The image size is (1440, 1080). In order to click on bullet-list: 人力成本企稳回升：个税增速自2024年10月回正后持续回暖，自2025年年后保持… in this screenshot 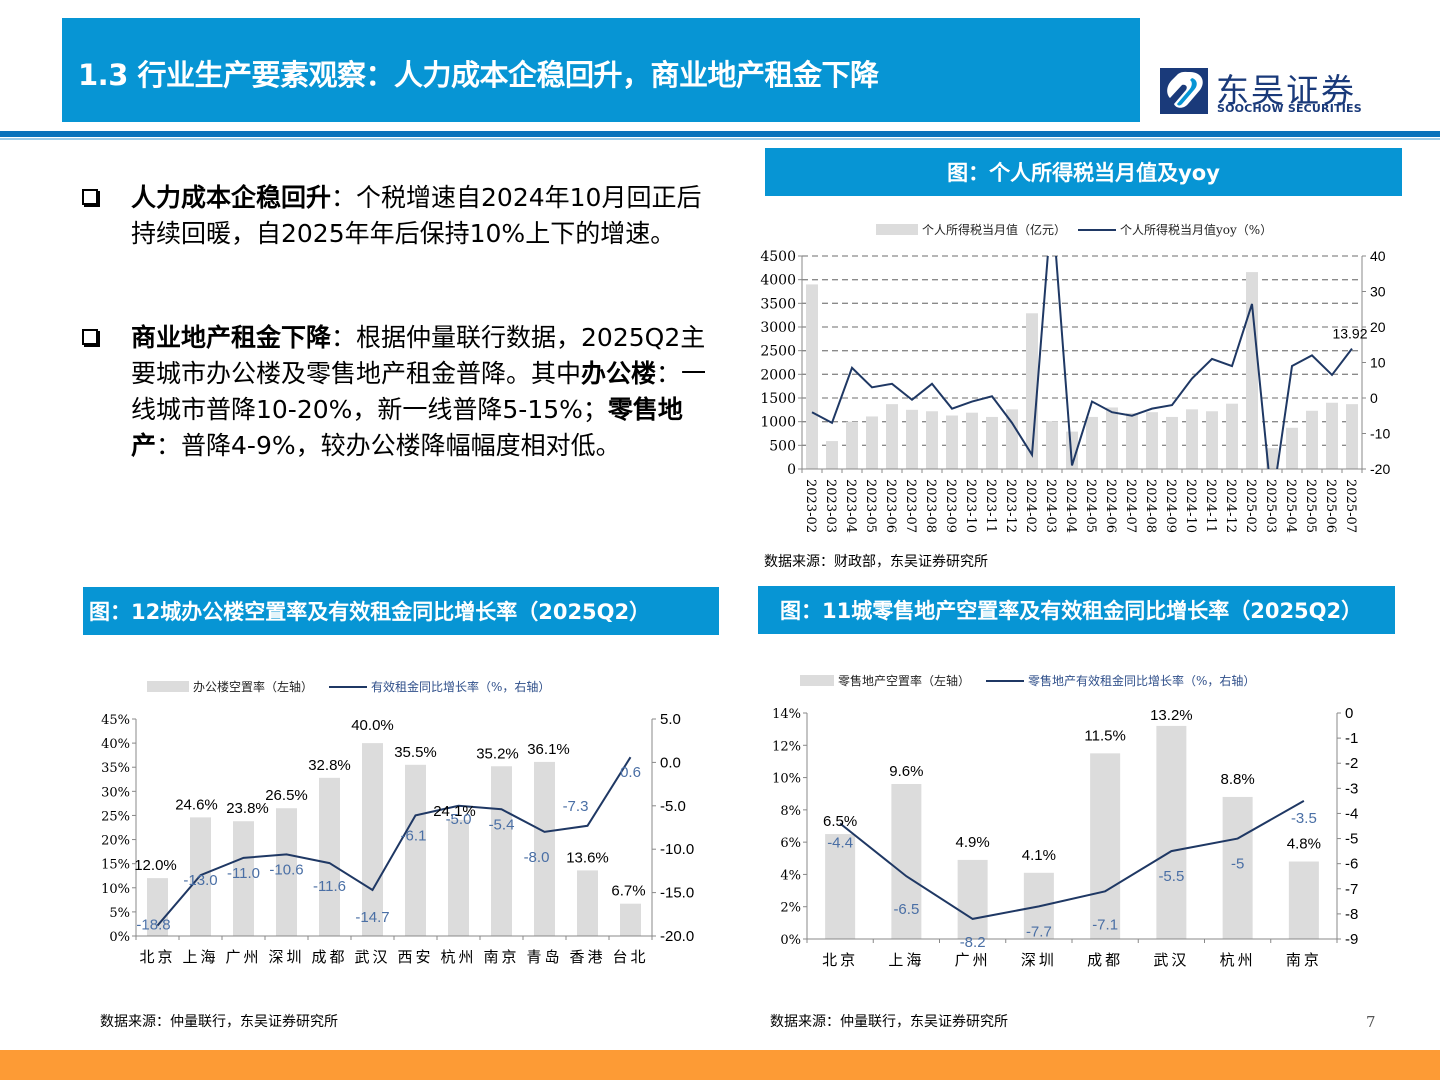, I will do `click(398, 356)`.